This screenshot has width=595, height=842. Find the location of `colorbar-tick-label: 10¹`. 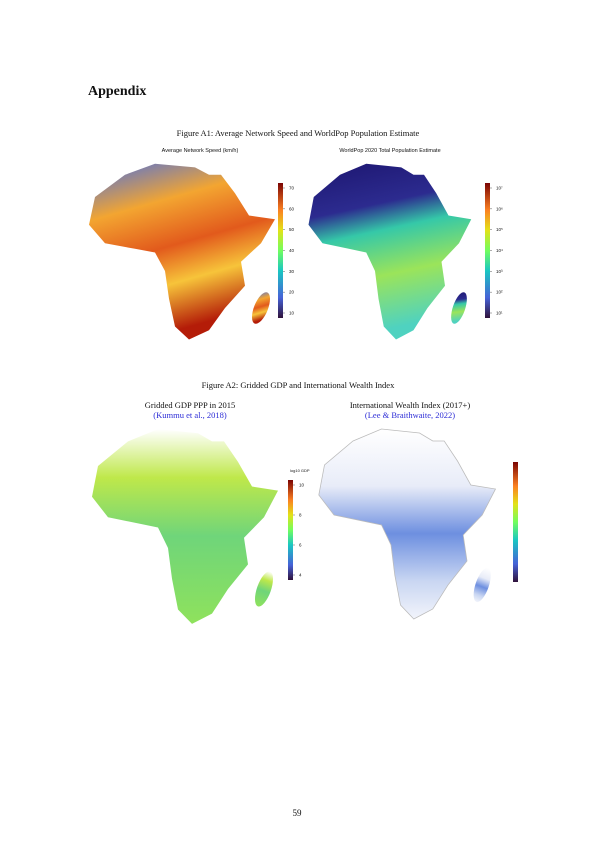

colorbar-tick-label: 10¹ is located at coordinates (499, 313).